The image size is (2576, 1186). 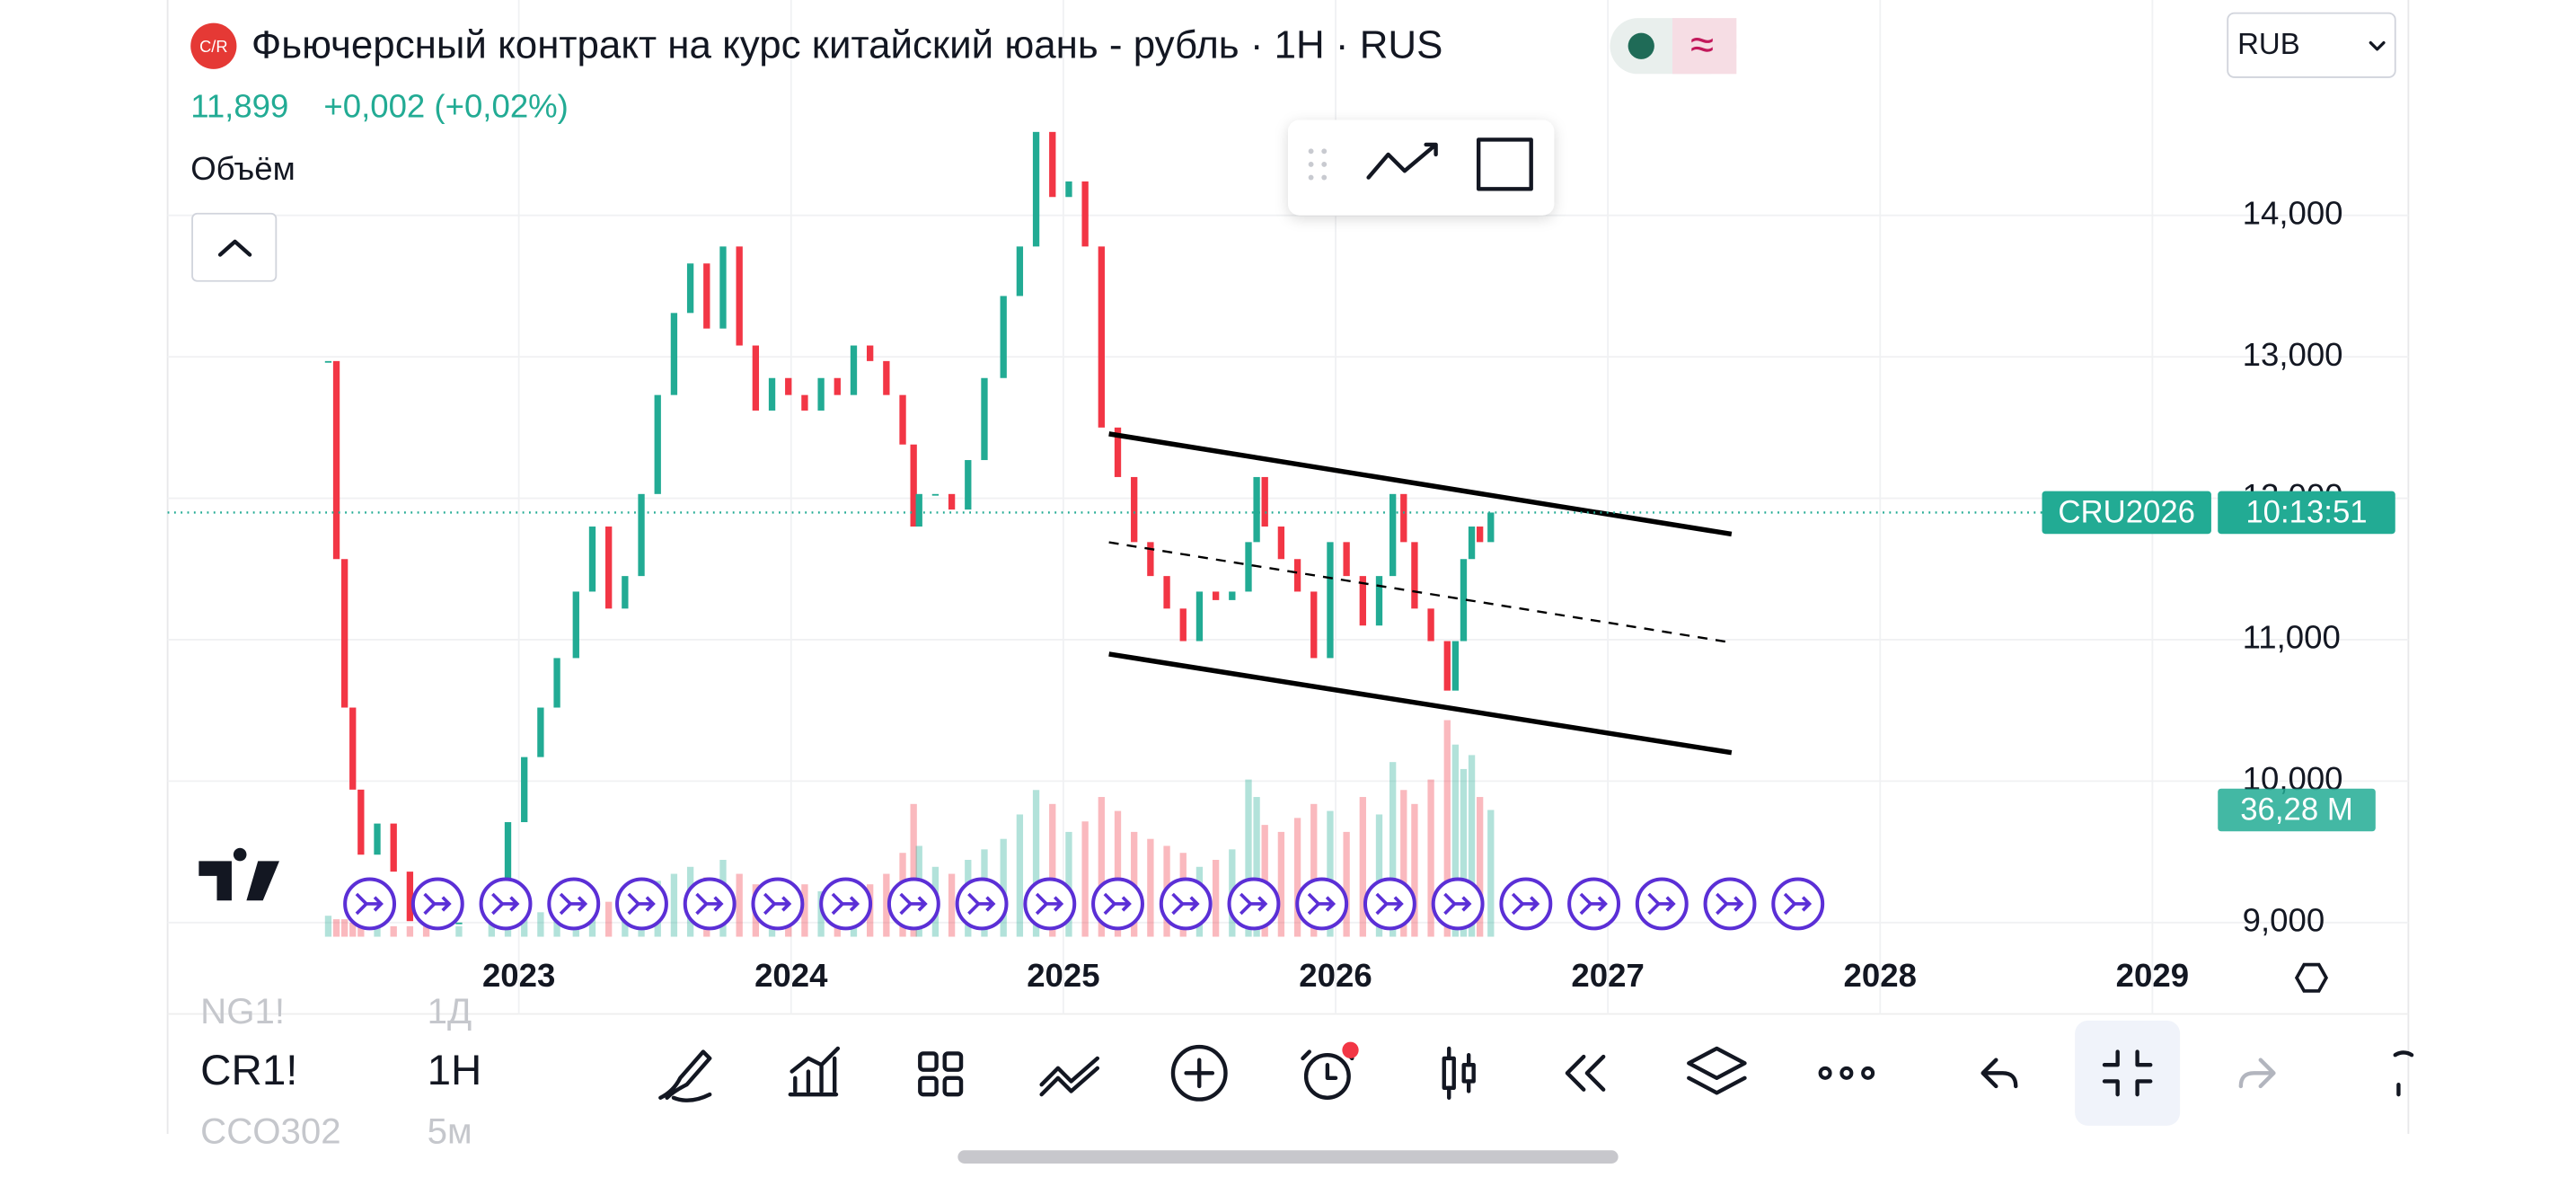 I want to click on home-indicator, so click(x=1288, y=1157).